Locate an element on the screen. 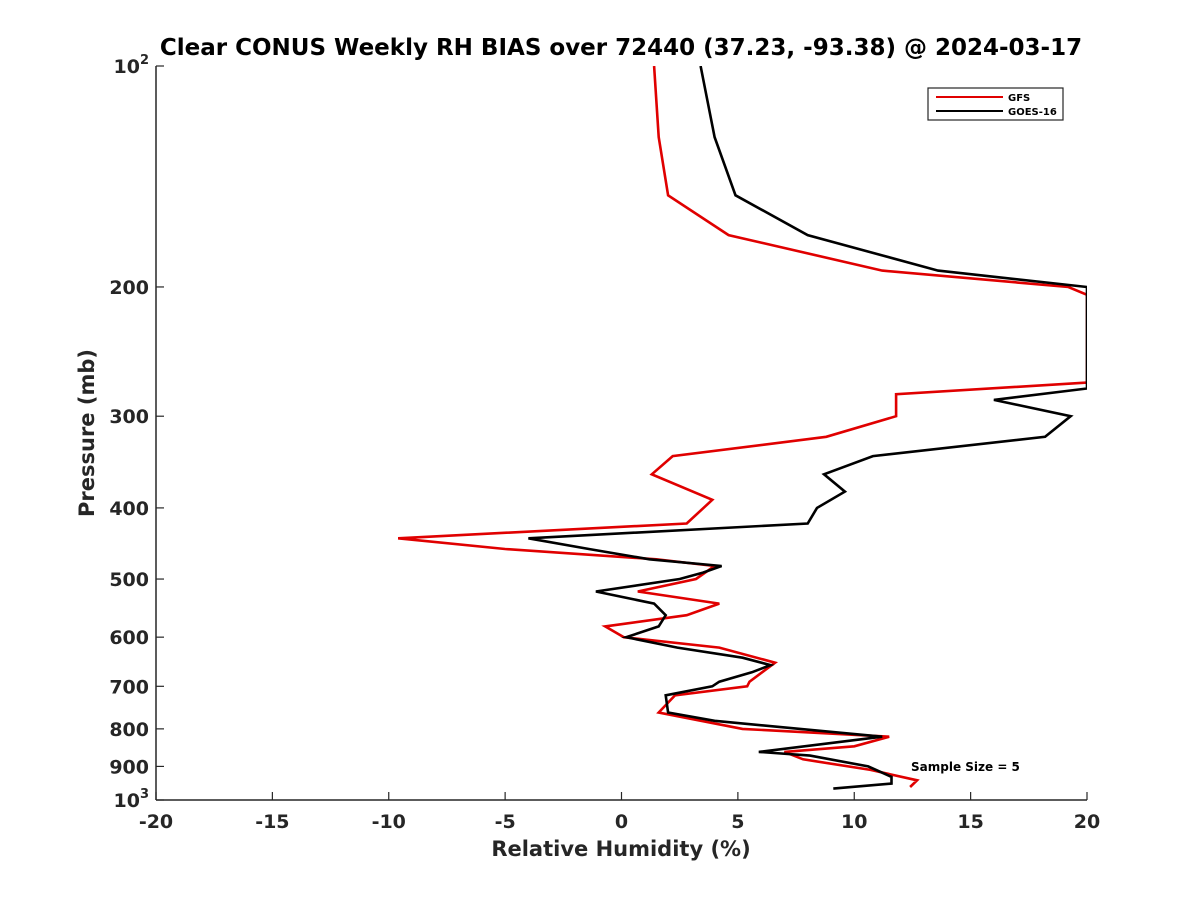  legend-box is located at coordinates (995, 104).